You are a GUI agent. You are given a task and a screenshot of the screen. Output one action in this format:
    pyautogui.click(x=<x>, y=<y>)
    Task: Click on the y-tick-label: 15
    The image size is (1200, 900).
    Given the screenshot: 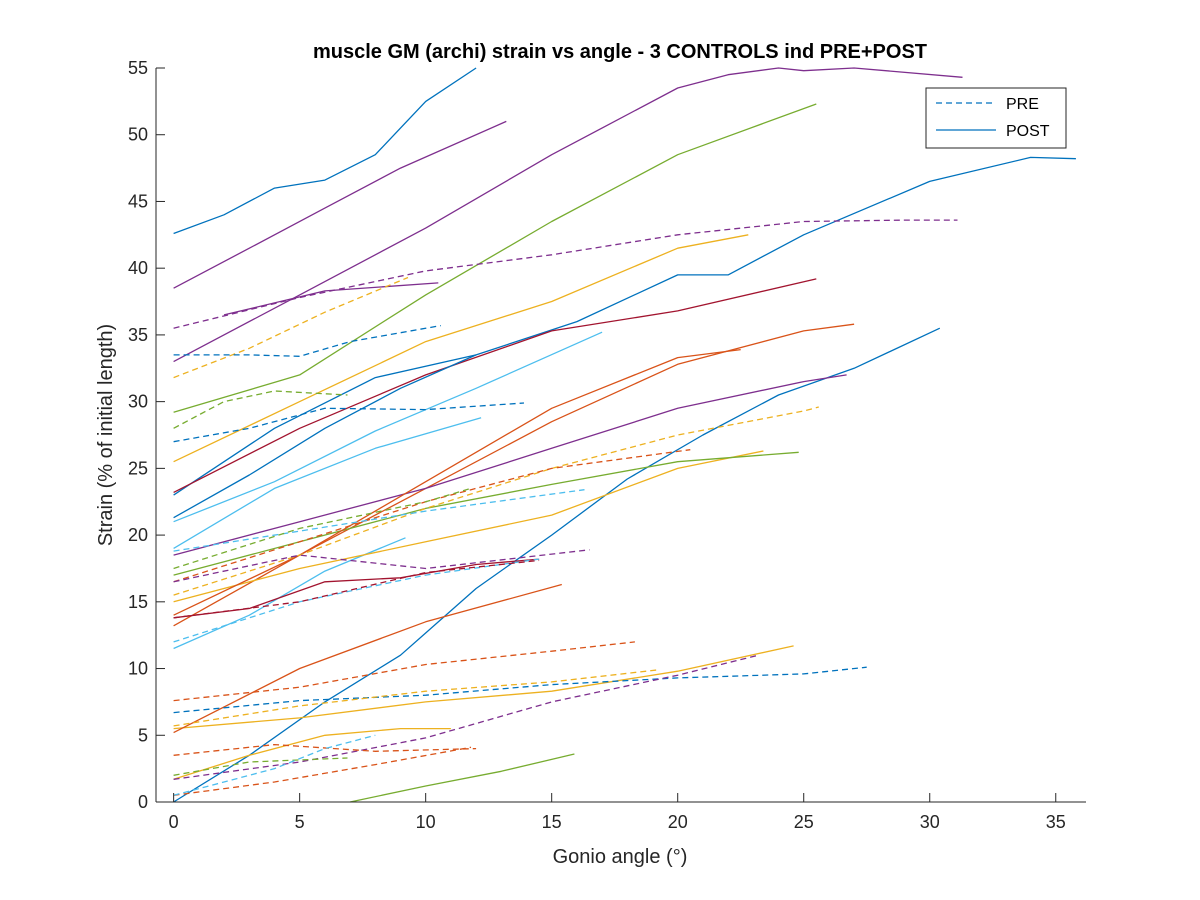 What is the action you would take?
    pyautogui.click(x=138, y=602)
    